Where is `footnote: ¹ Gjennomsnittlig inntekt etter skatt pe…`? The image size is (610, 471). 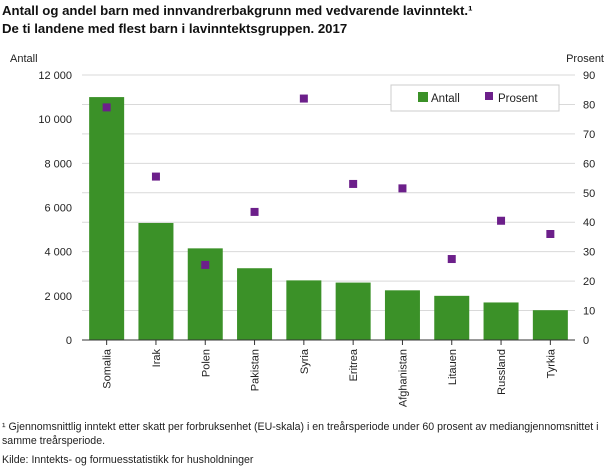 footnote: ¹ Gjennomsnittlig inntekt etter skatt pe… is located at coordinates (300, 434).